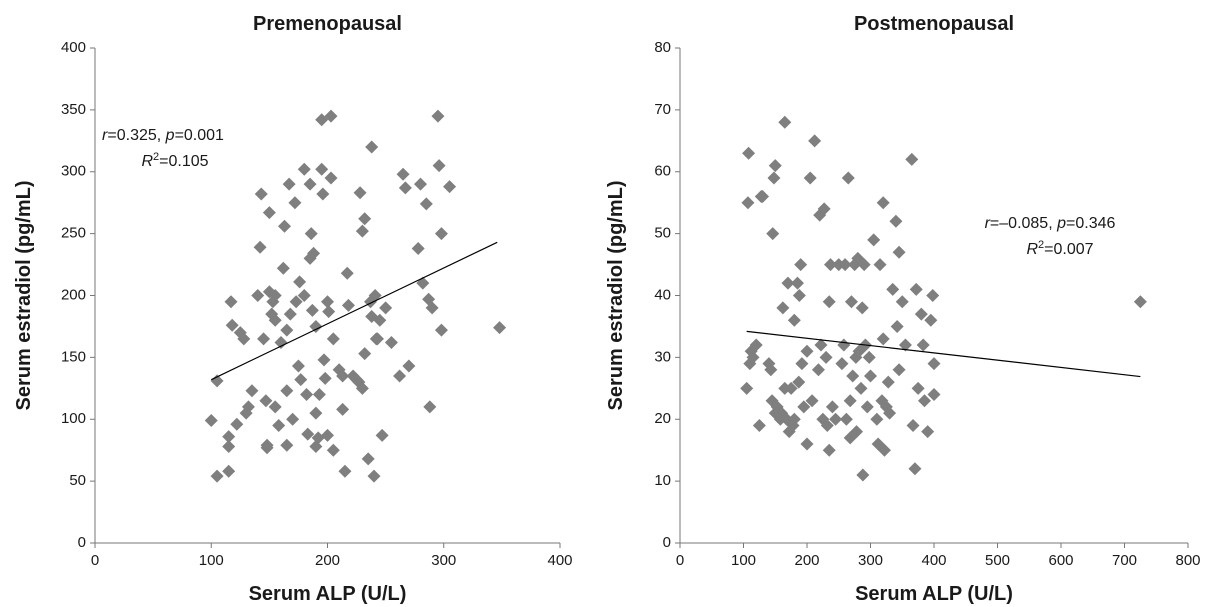 The height and width of the screenshot is (607, 1208). Describe the element at coordinates (662, 109) in the screenshot. I see `y-tick-label: 70` at that location.